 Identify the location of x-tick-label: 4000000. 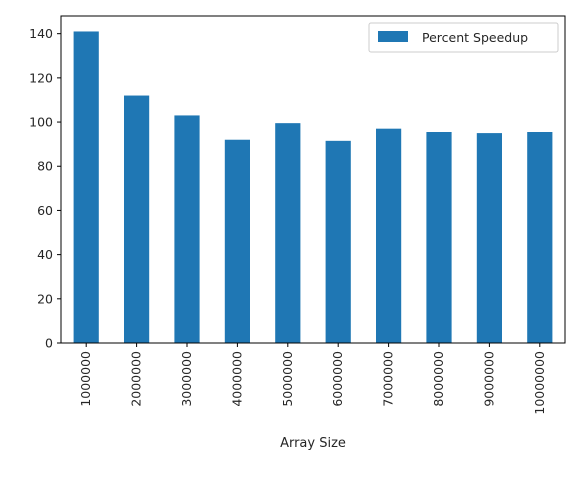
(236, 379).